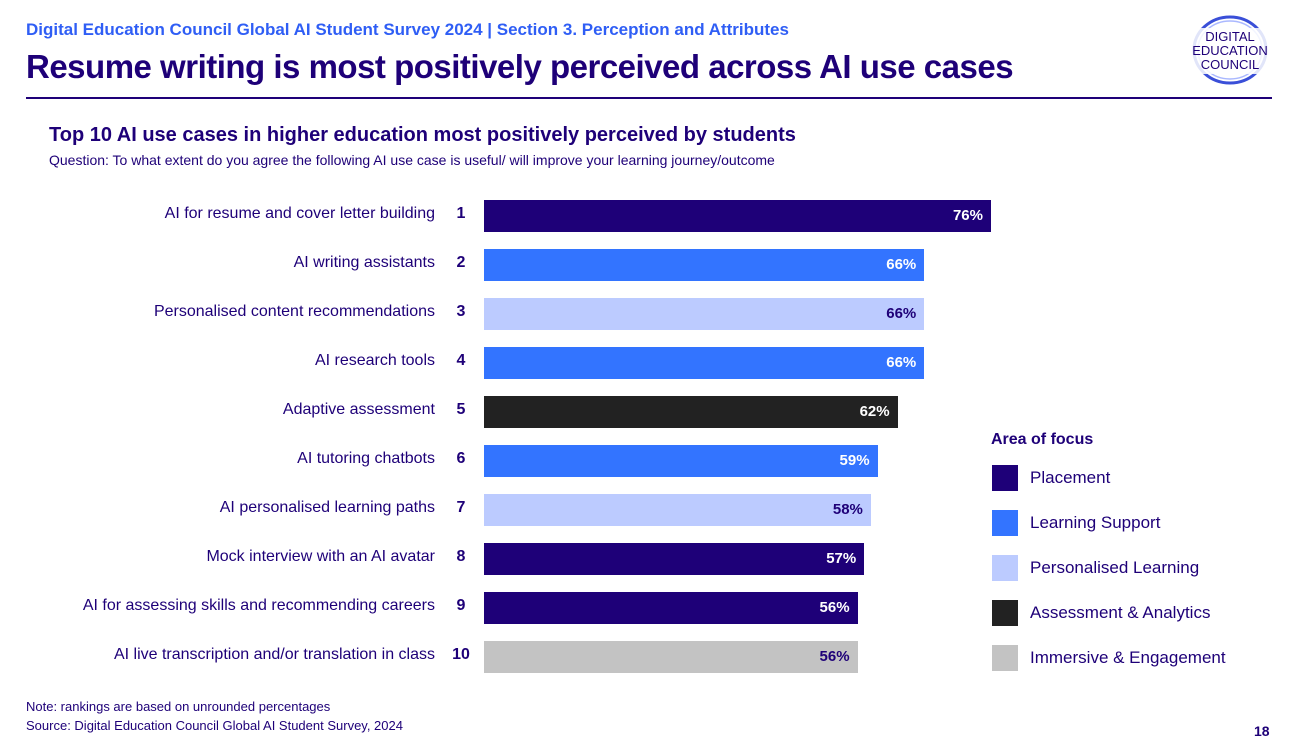 The image size is (1292, 752). I want to click on rank-label: 2, so click(461, 262).